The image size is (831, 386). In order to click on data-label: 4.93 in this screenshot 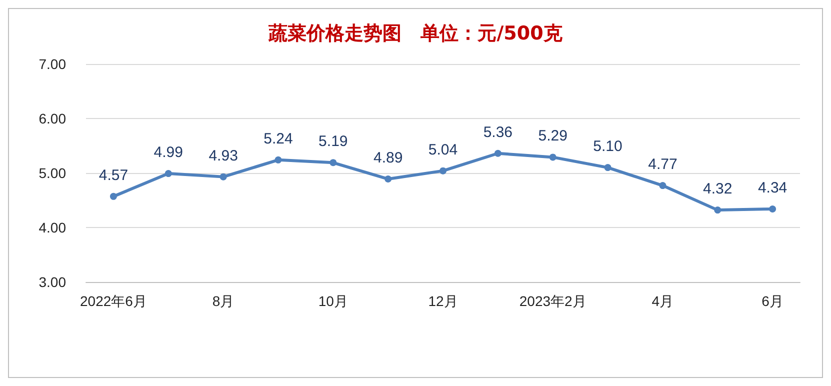, I will do `click(223, 155)`.